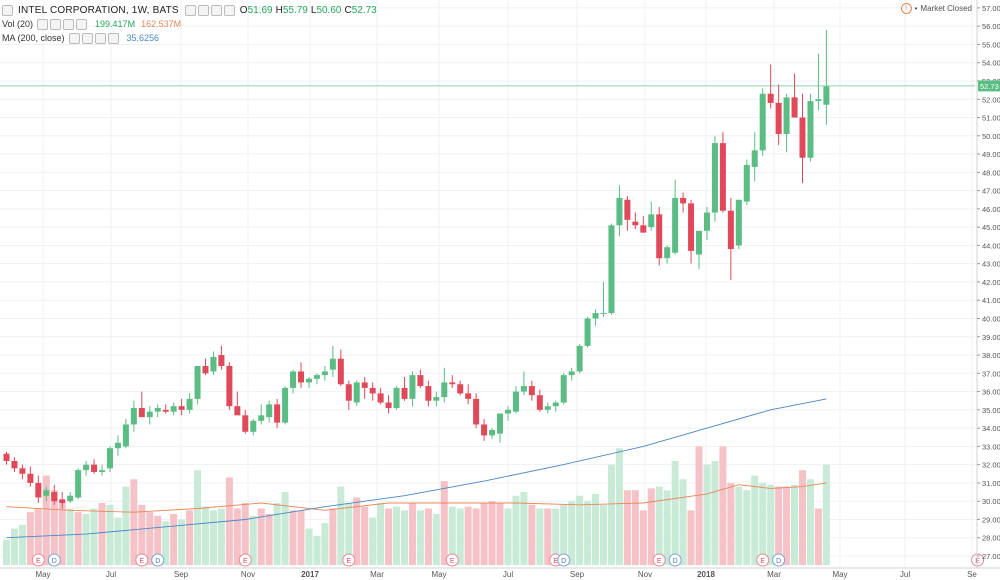 This screenshot has width=1000, height=580. I want to click on ma-value: 35.6256, so click(143, 38).